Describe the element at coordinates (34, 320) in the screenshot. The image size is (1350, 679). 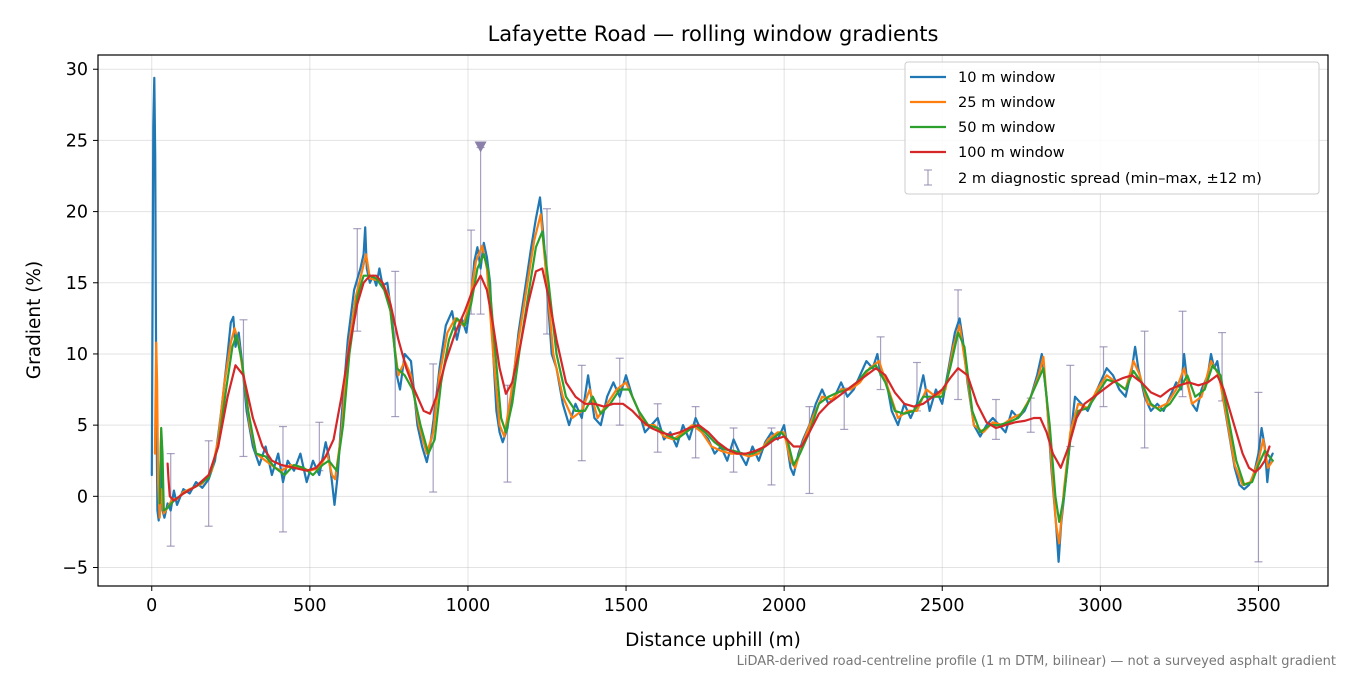
I see `y-axis-label: Gradient (%)` at that location.